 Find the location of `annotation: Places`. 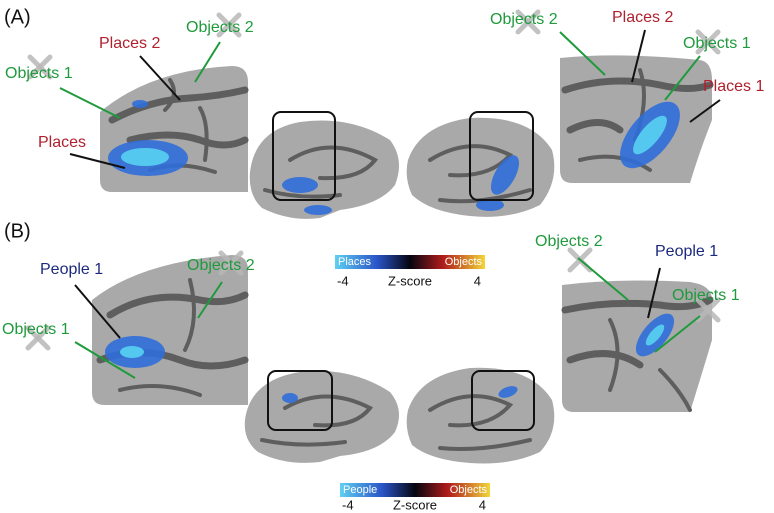

annotation: Places is located at coordinates (62, 142).